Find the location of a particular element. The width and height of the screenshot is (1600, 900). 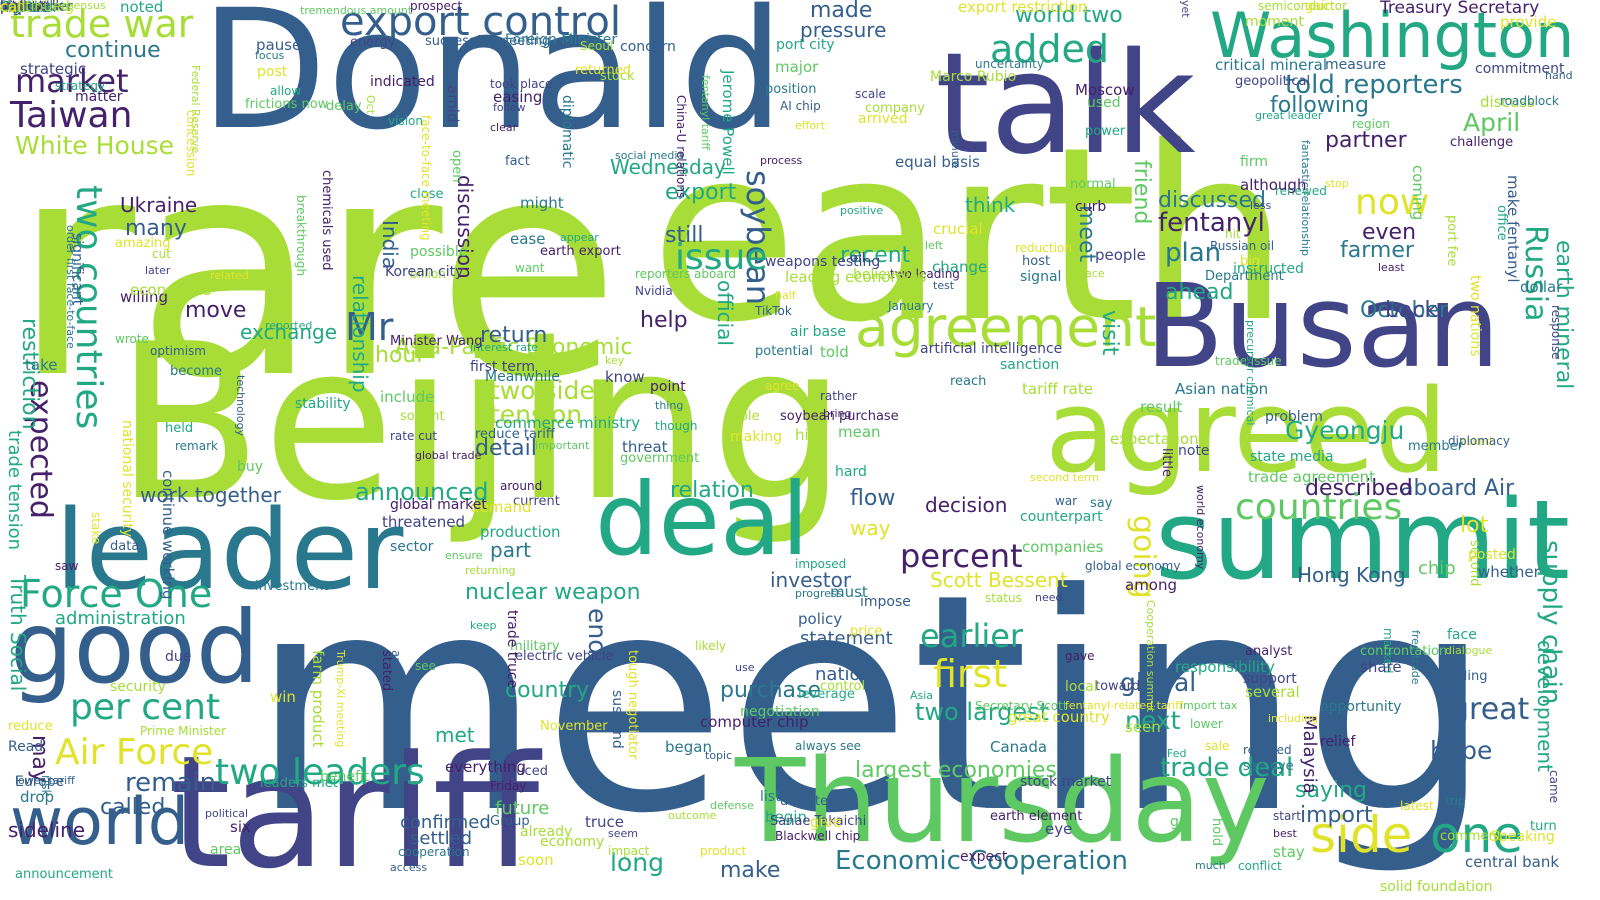

word-cloud-word: threat is located at coordinates (645, 447).